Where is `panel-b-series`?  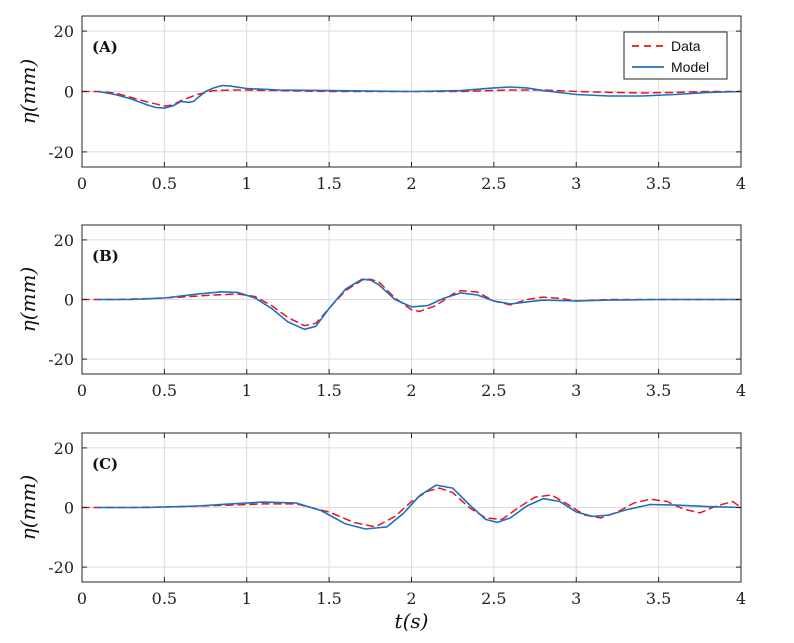
panel-b-series is located at coordinates (411, 304).